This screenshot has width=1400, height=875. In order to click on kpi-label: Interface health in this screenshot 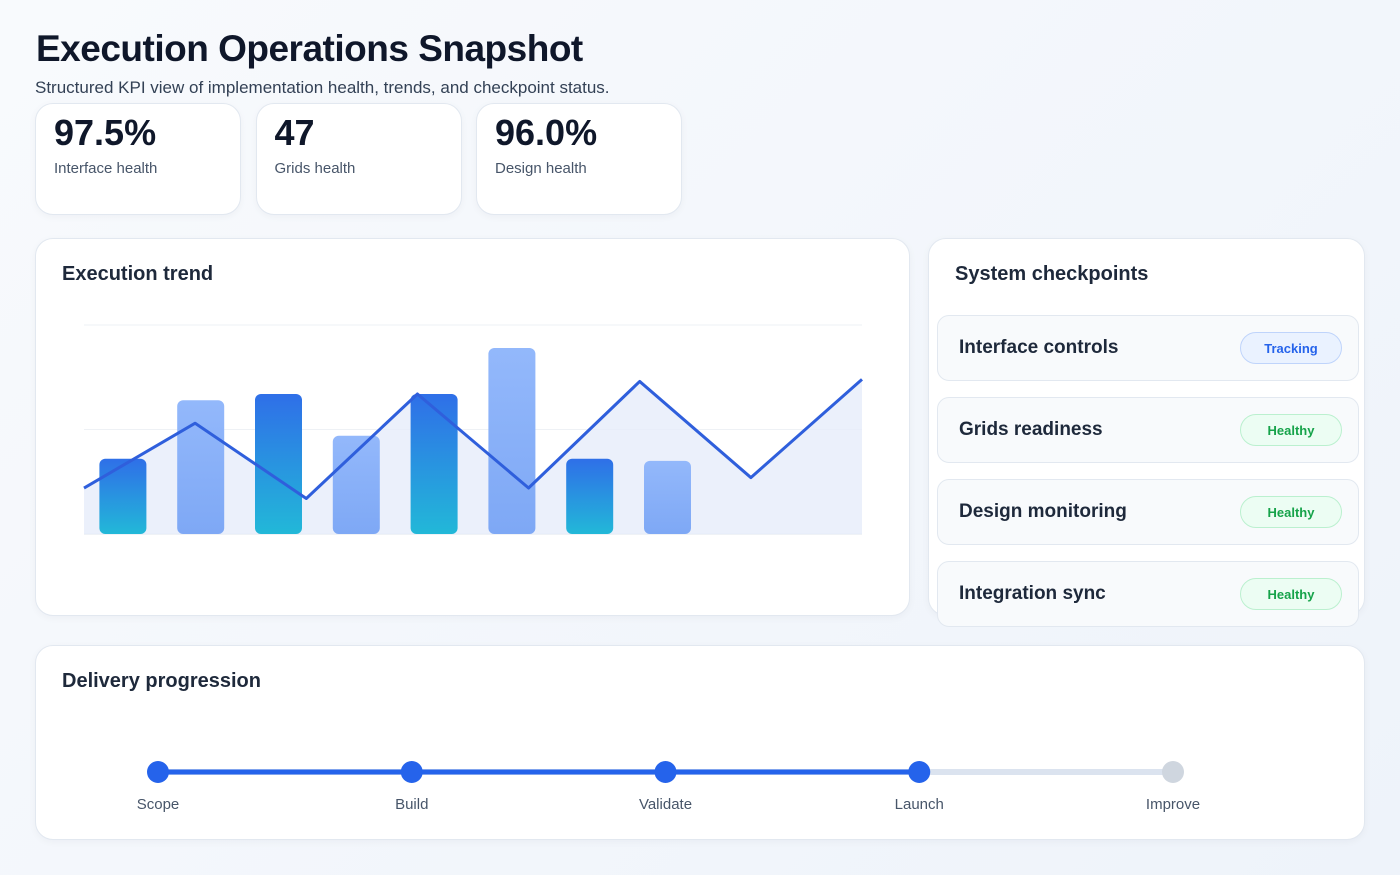, I will do `click(106, 168)`.